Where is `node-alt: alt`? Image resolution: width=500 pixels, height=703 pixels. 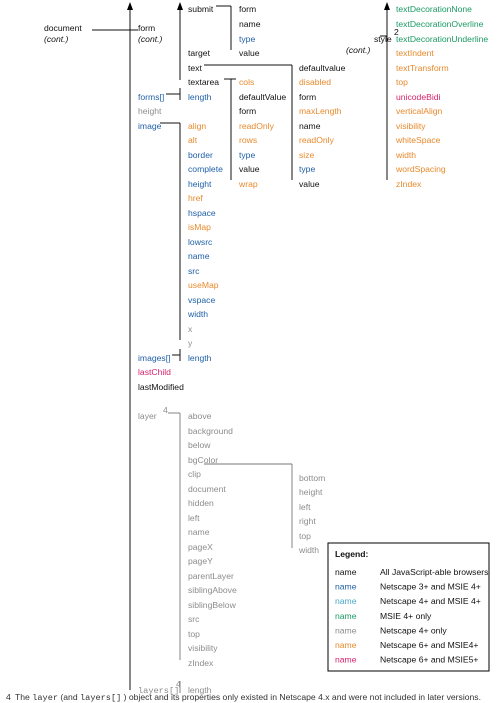
node-alt: alt is located at coordinates (193, 140).